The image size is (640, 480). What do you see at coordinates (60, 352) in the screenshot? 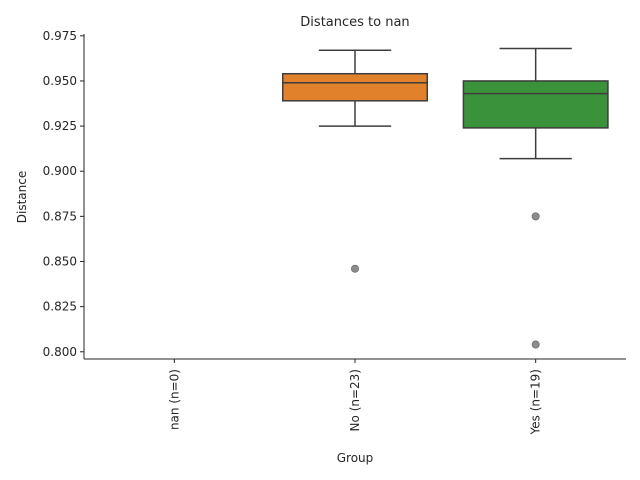
I see `y-tick-label: 0.800` at bounding box center [60, 352].